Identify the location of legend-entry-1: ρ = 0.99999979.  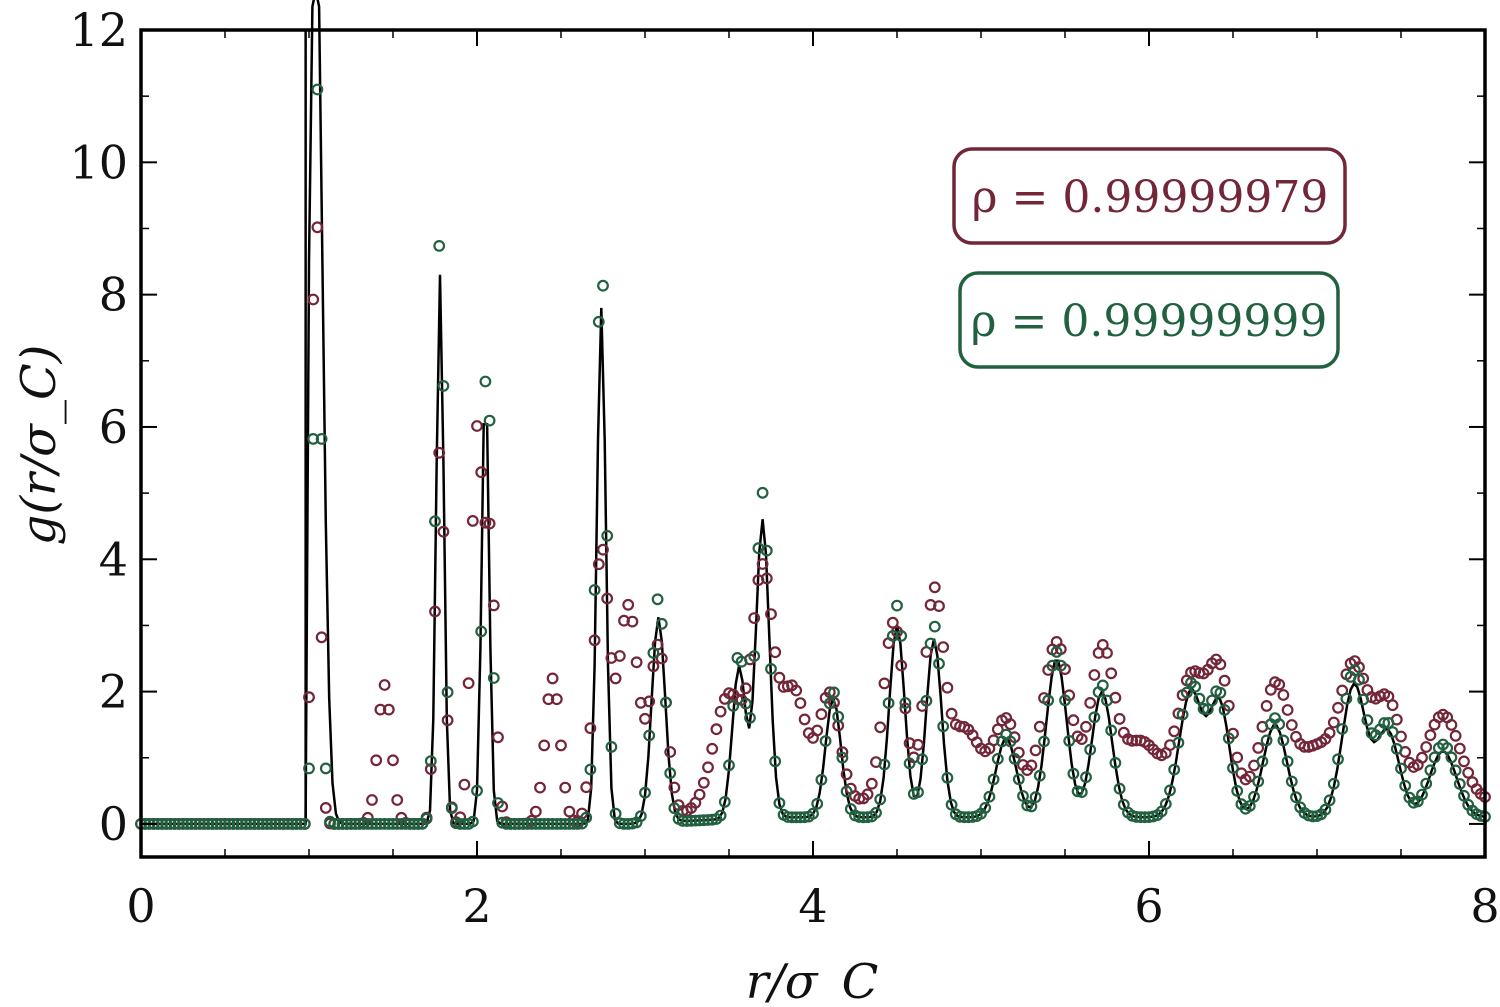
(1149, 196).